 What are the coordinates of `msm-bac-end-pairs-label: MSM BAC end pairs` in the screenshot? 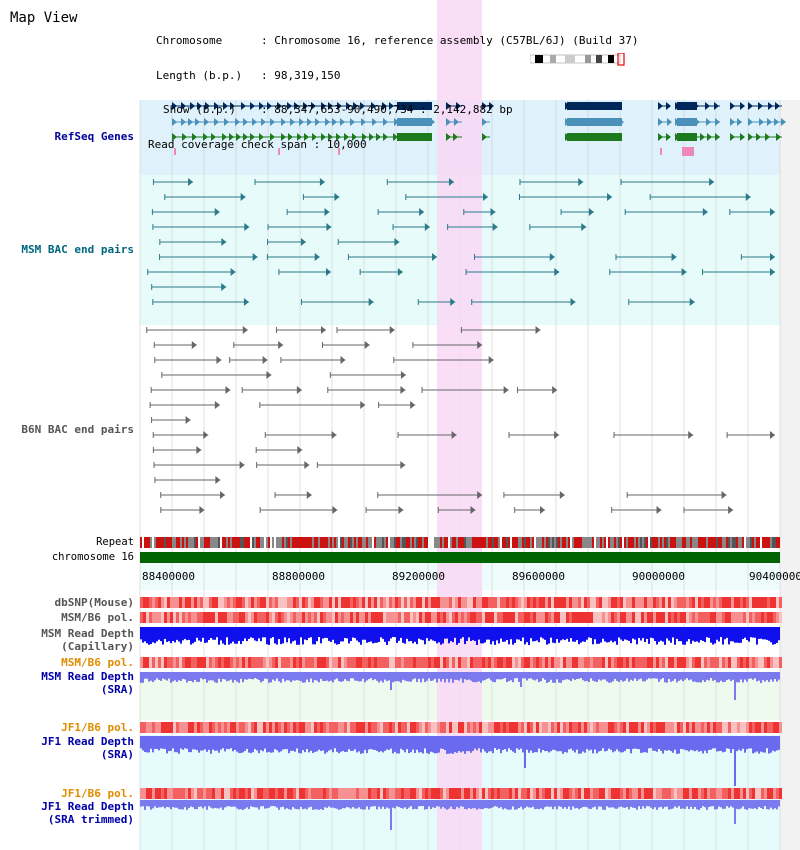 It's located at (77, 249).